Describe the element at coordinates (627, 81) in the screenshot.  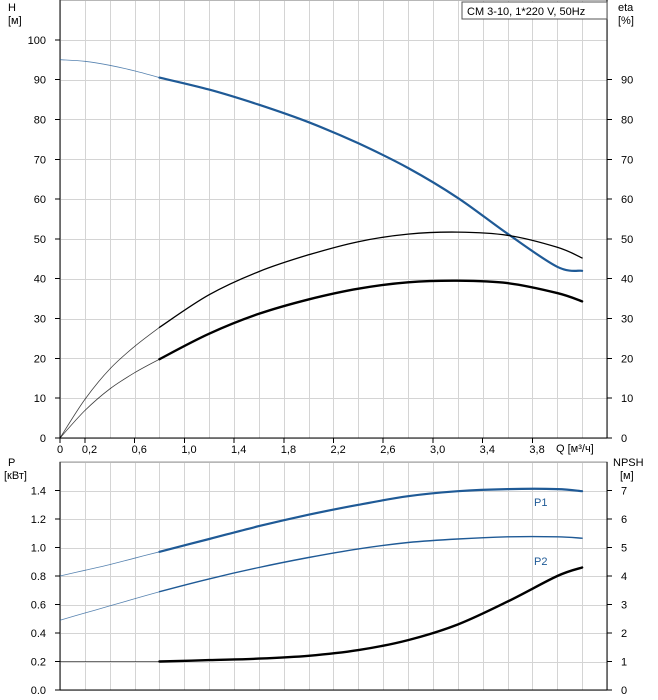
I see `top-right-tick-label: 90` at that location.